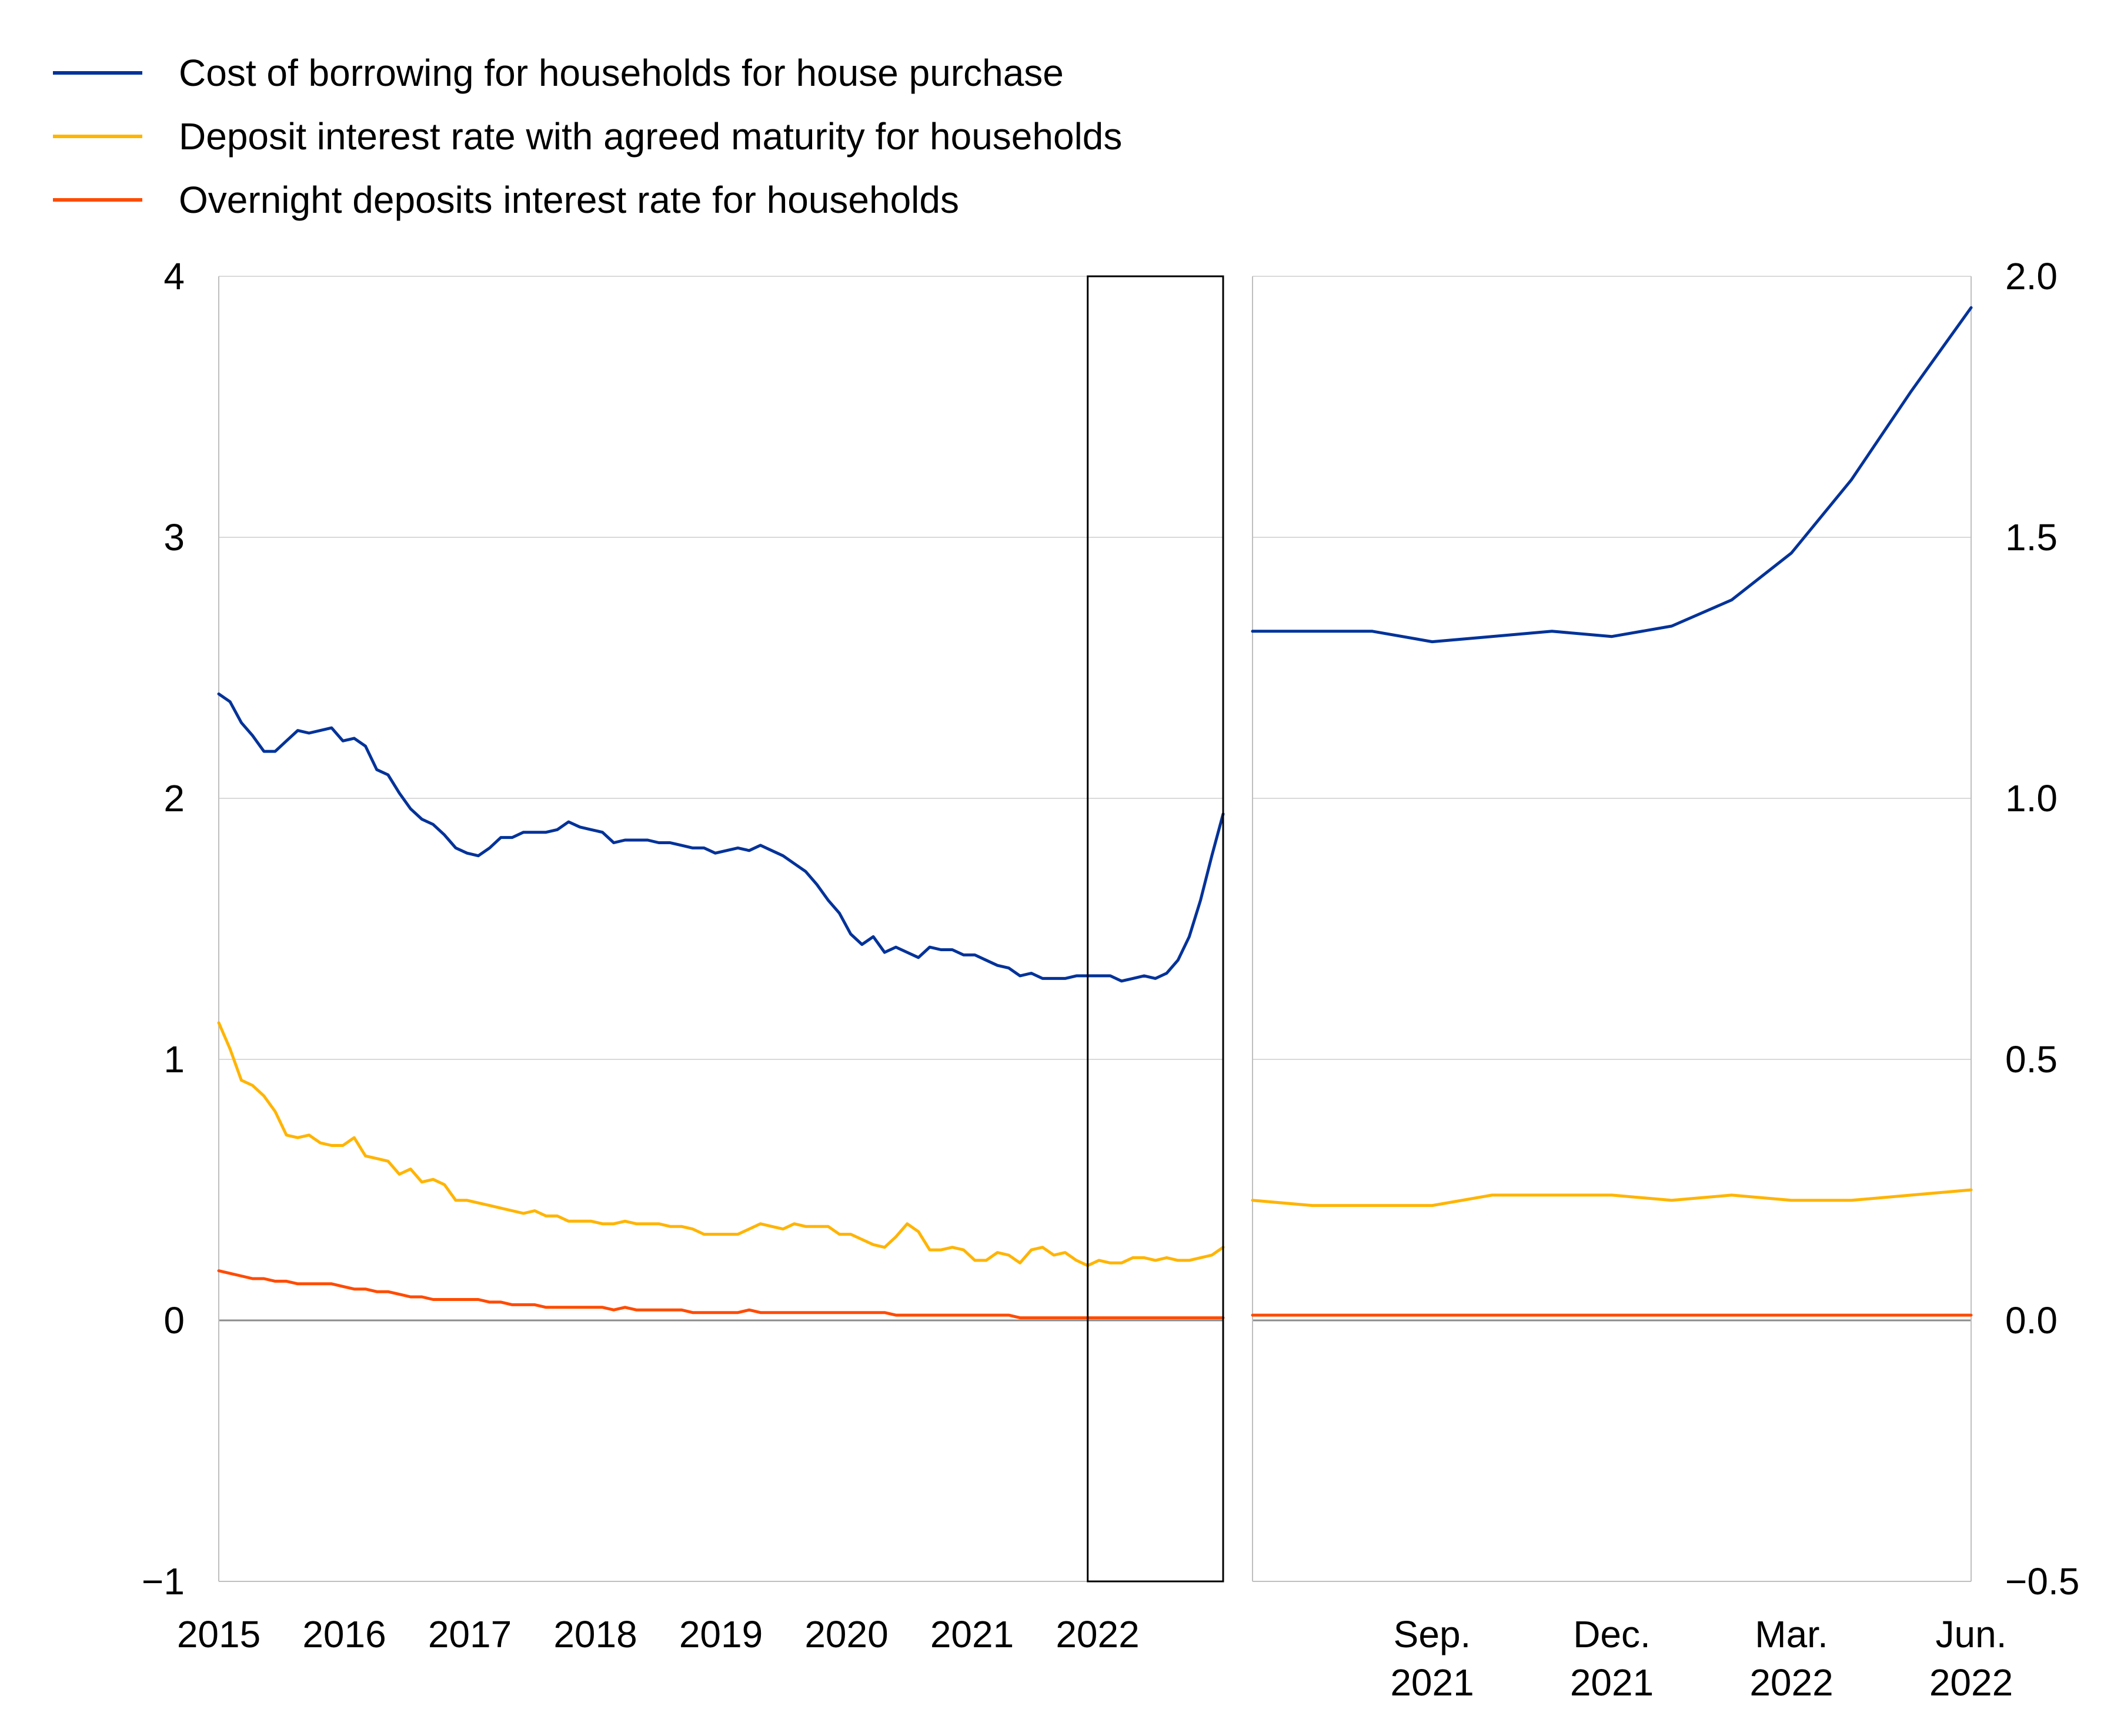  Describe the element at coordinates (846, 1634) in the screenshot. I see `x-tick-label: 2020` at that location.